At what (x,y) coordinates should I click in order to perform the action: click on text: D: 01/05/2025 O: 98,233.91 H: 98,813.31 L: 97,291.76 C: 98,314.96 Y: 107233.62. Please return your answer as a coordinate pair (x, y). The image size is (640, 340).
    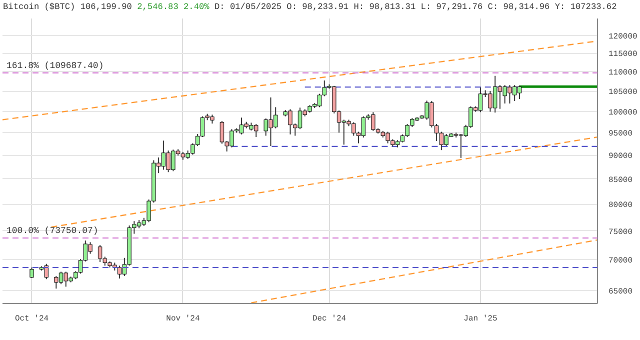
    Looking at the image, I should click on (415, 7).